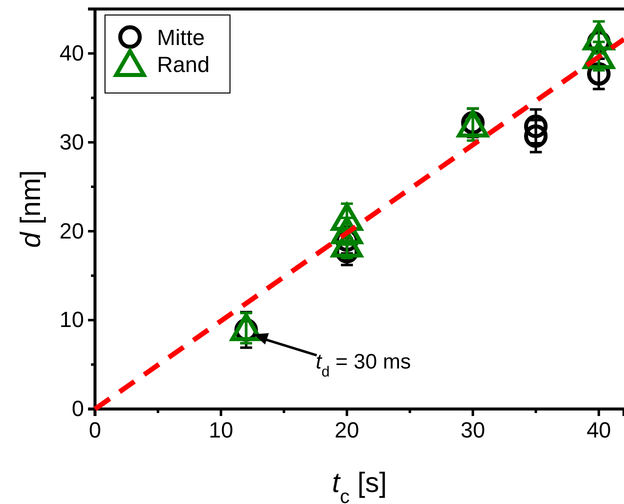 This screenshot has width=624, height=504. Describe the element at coordinates (78, 409) in the screenshot. I see `y-tick-label: 0` at that location.